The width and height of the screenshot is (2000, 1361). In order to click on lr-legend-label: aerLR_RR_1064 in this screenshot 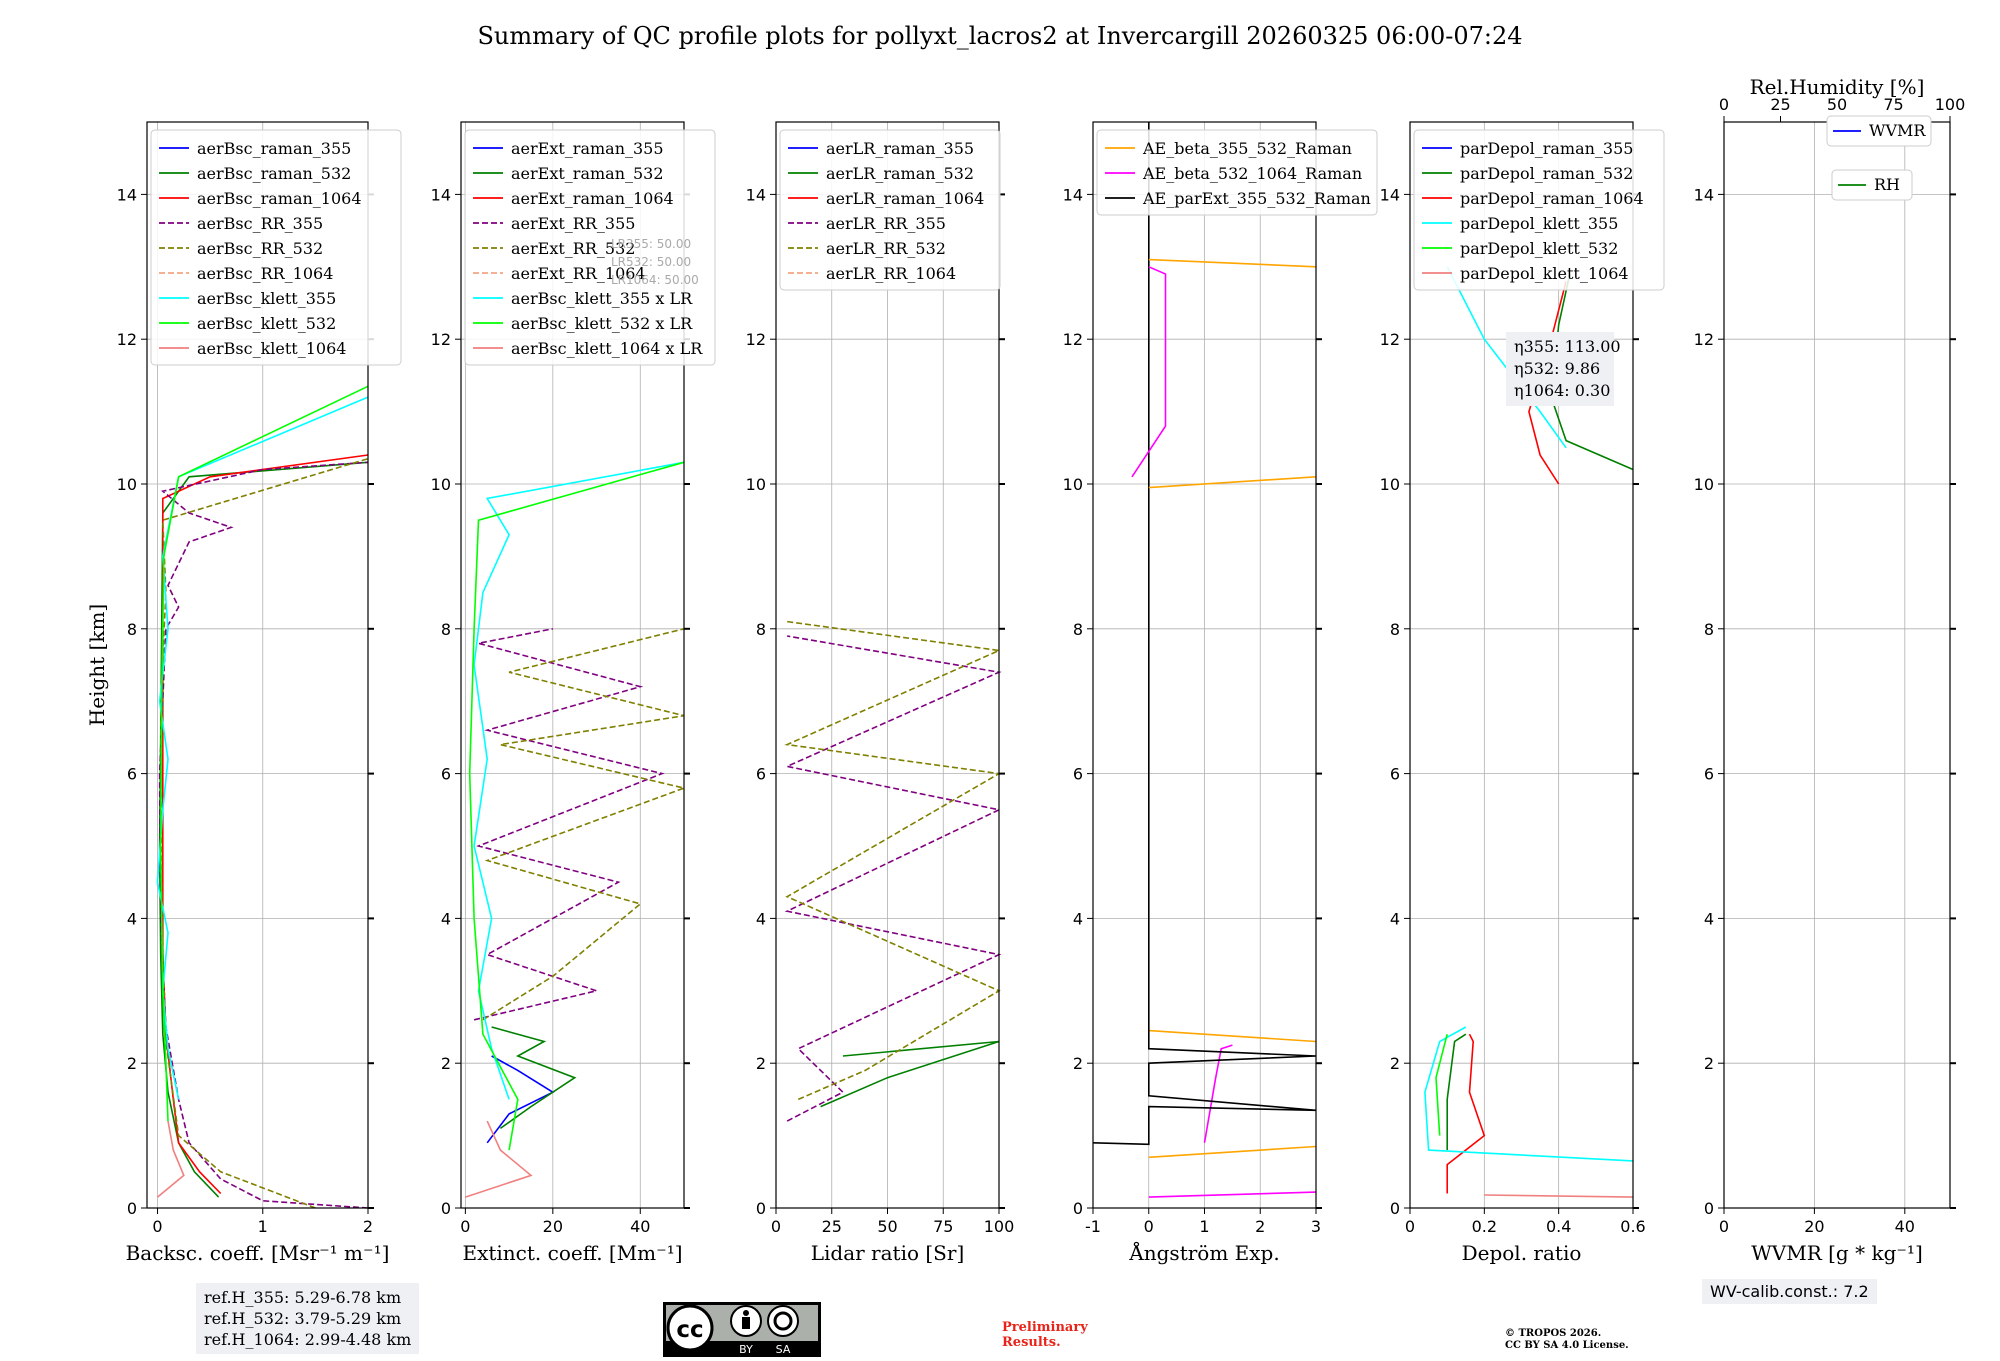, I will do `click(891, 273)`.